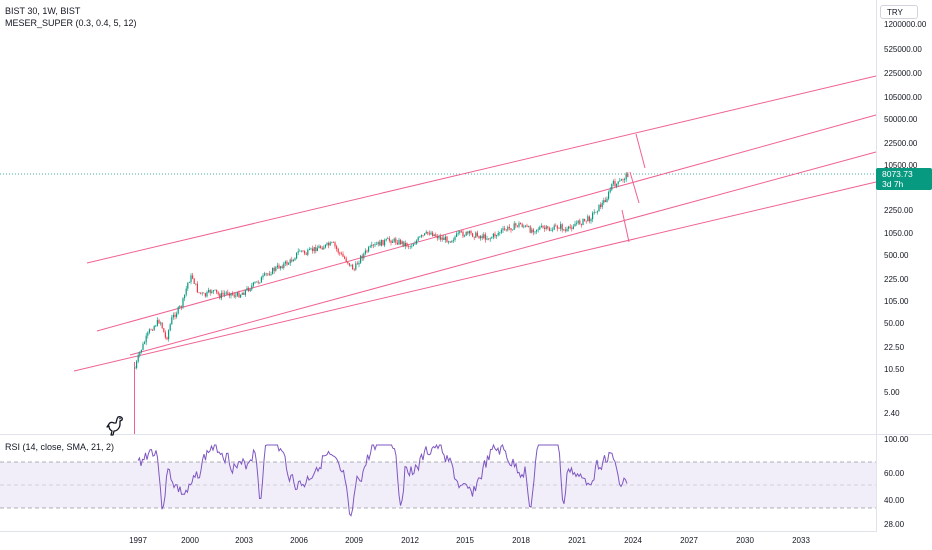  I want to click on rsi-legend: RSI (14, close, SMA, 21, 2), so click(60, 447).